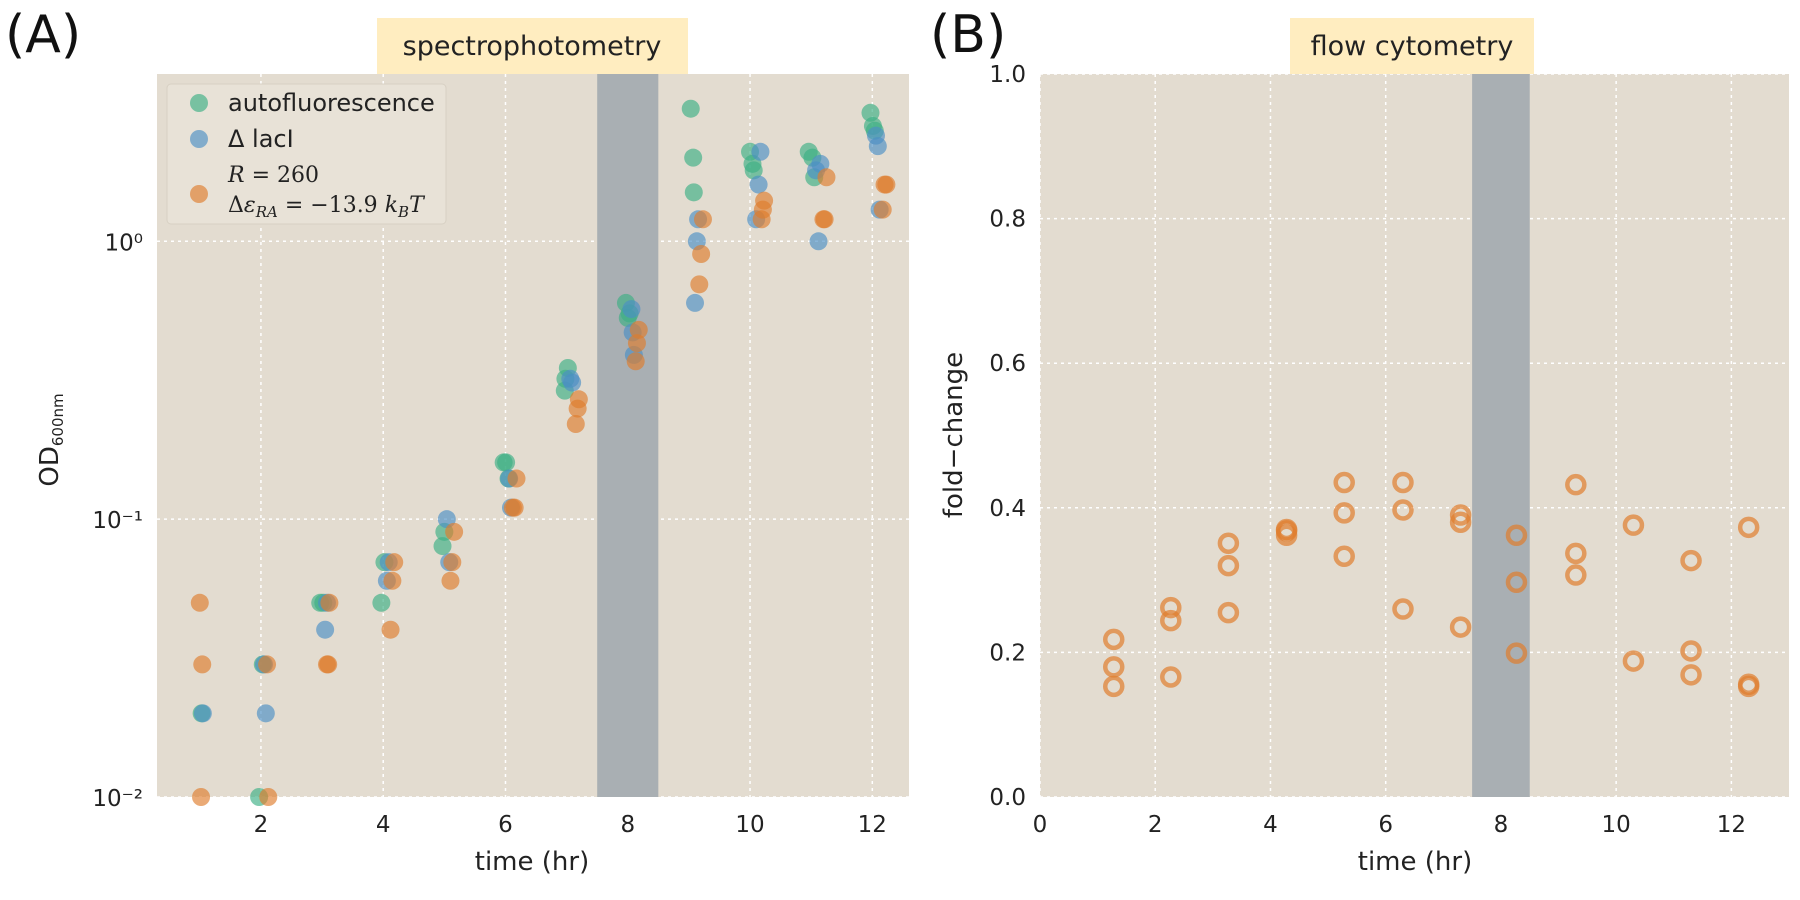  What do you see at coordinates (968, 35) in the screenshot?
I see `panel-label-b: (B)` at bounding box center [968, 35].